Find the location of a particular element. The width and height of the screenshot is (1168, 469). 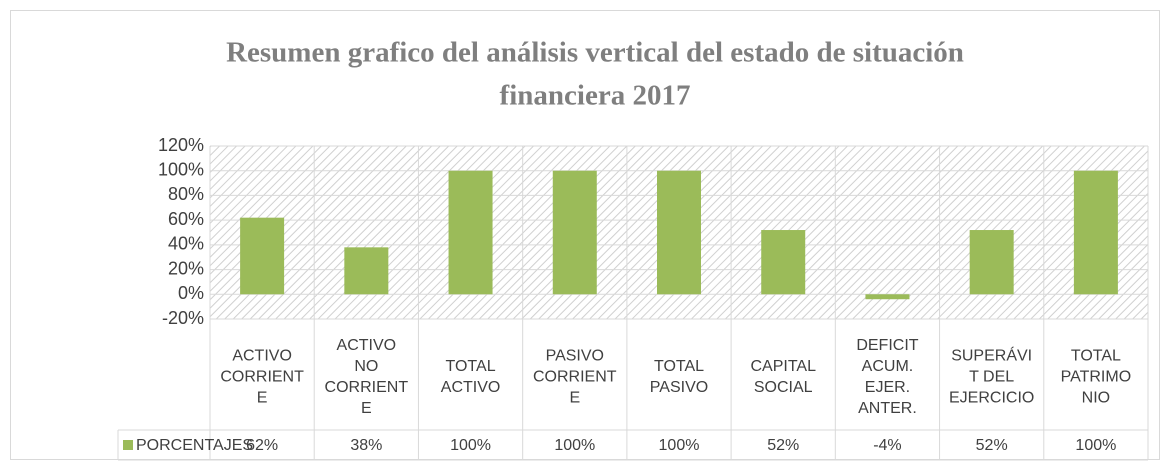

x-tick-label: SOCIAL is located at coordinates (783, 387).